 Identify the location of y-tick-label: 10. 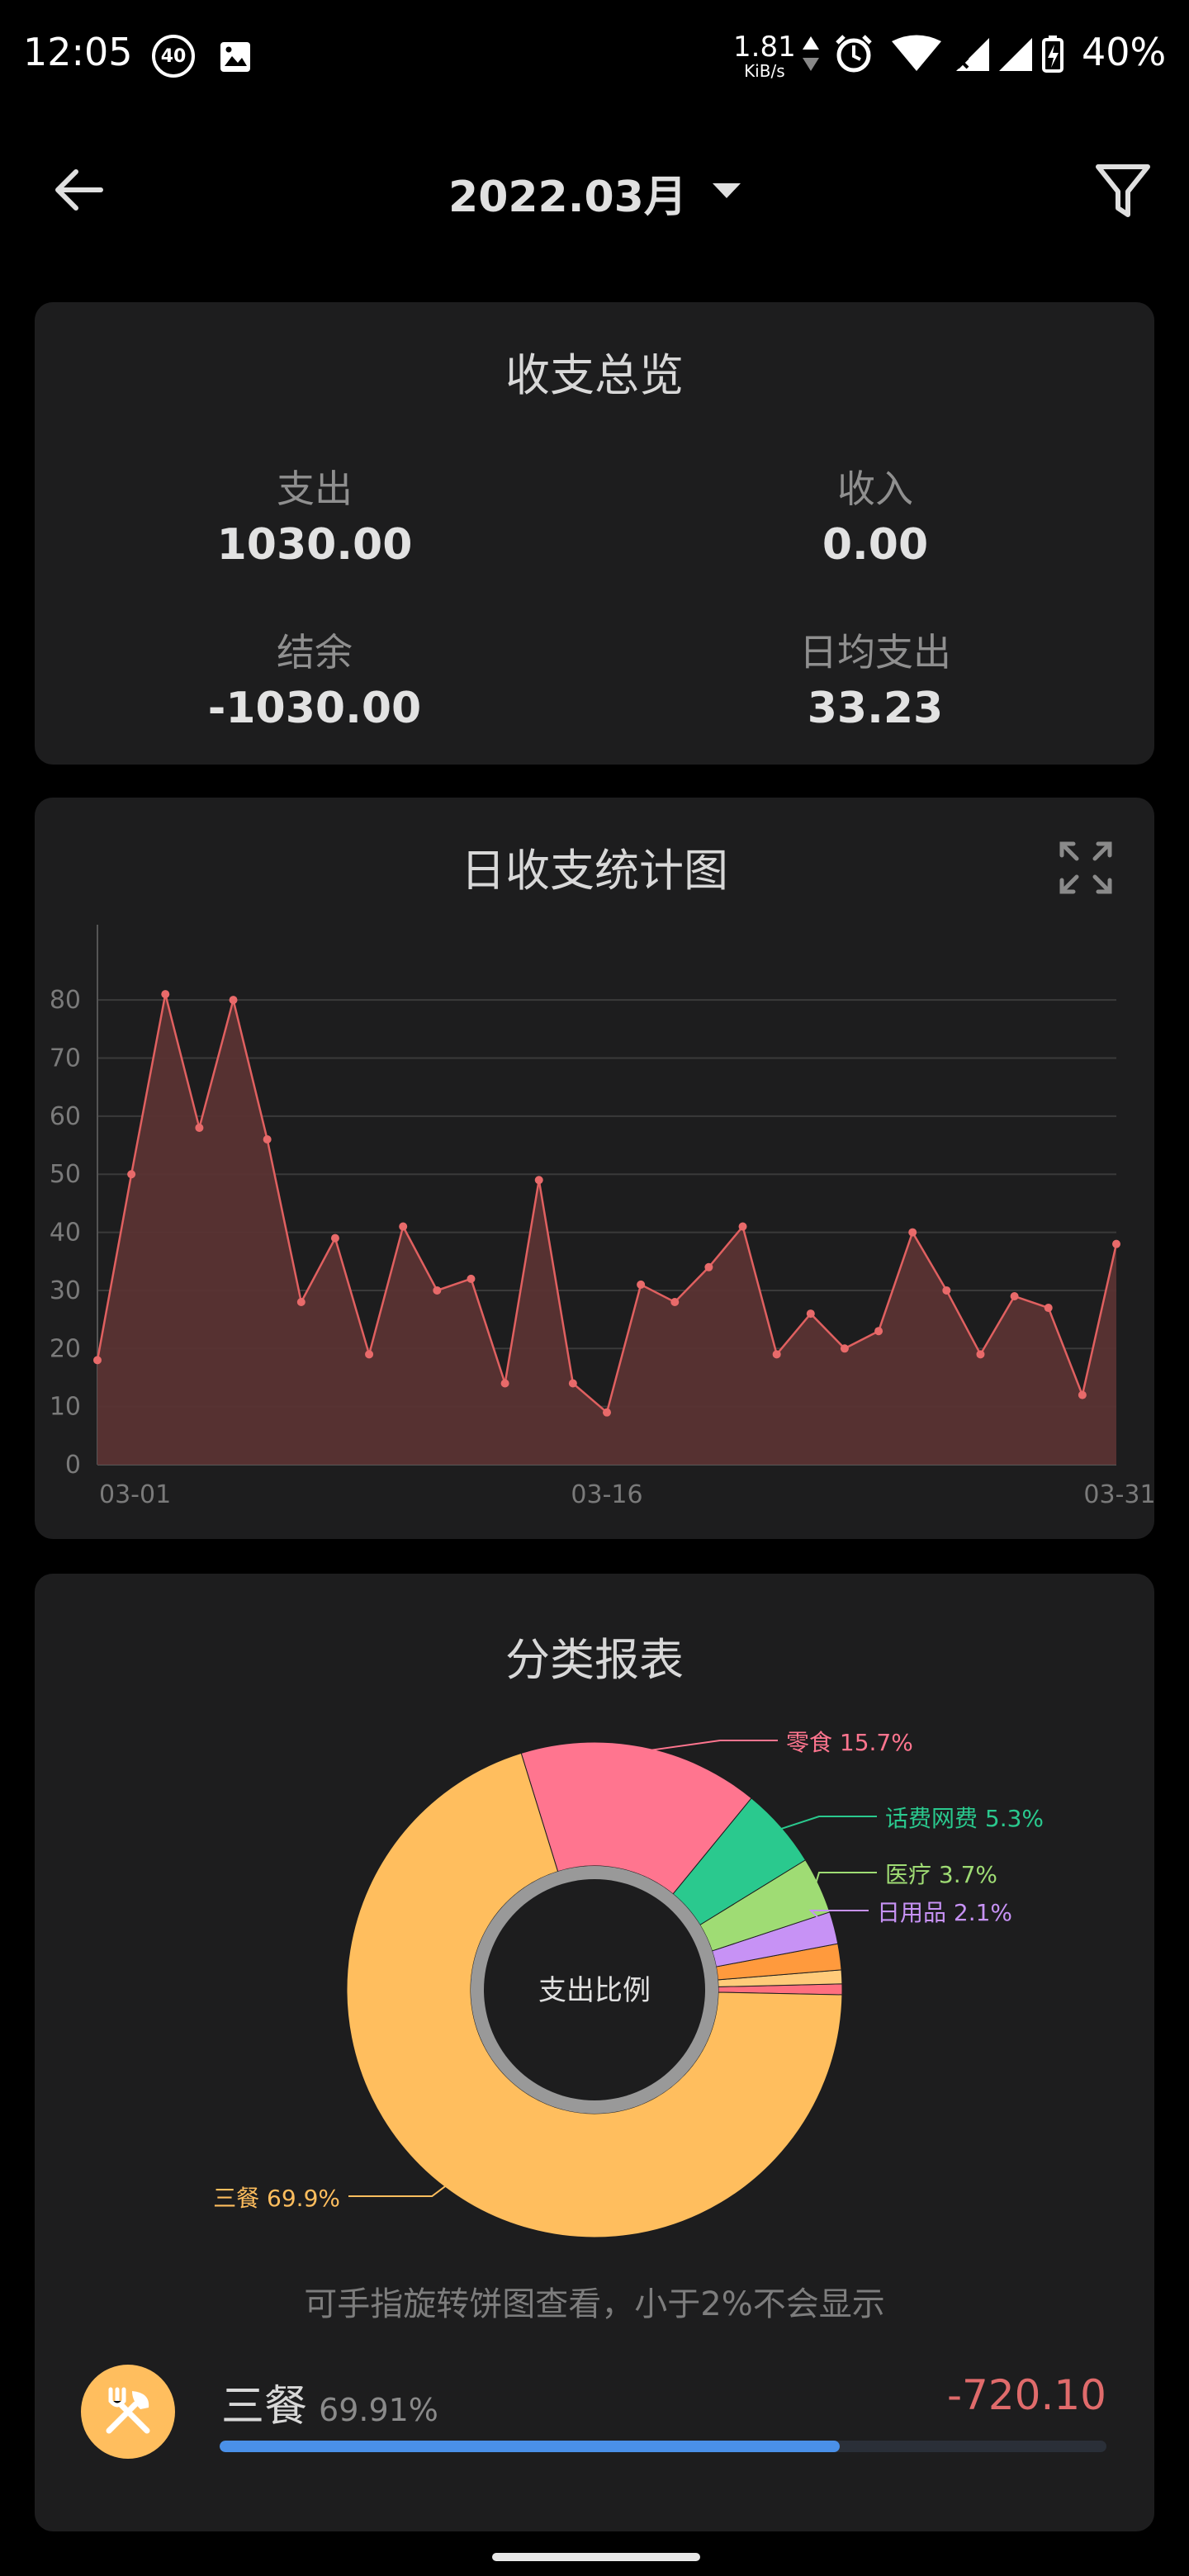
(65, 1407).